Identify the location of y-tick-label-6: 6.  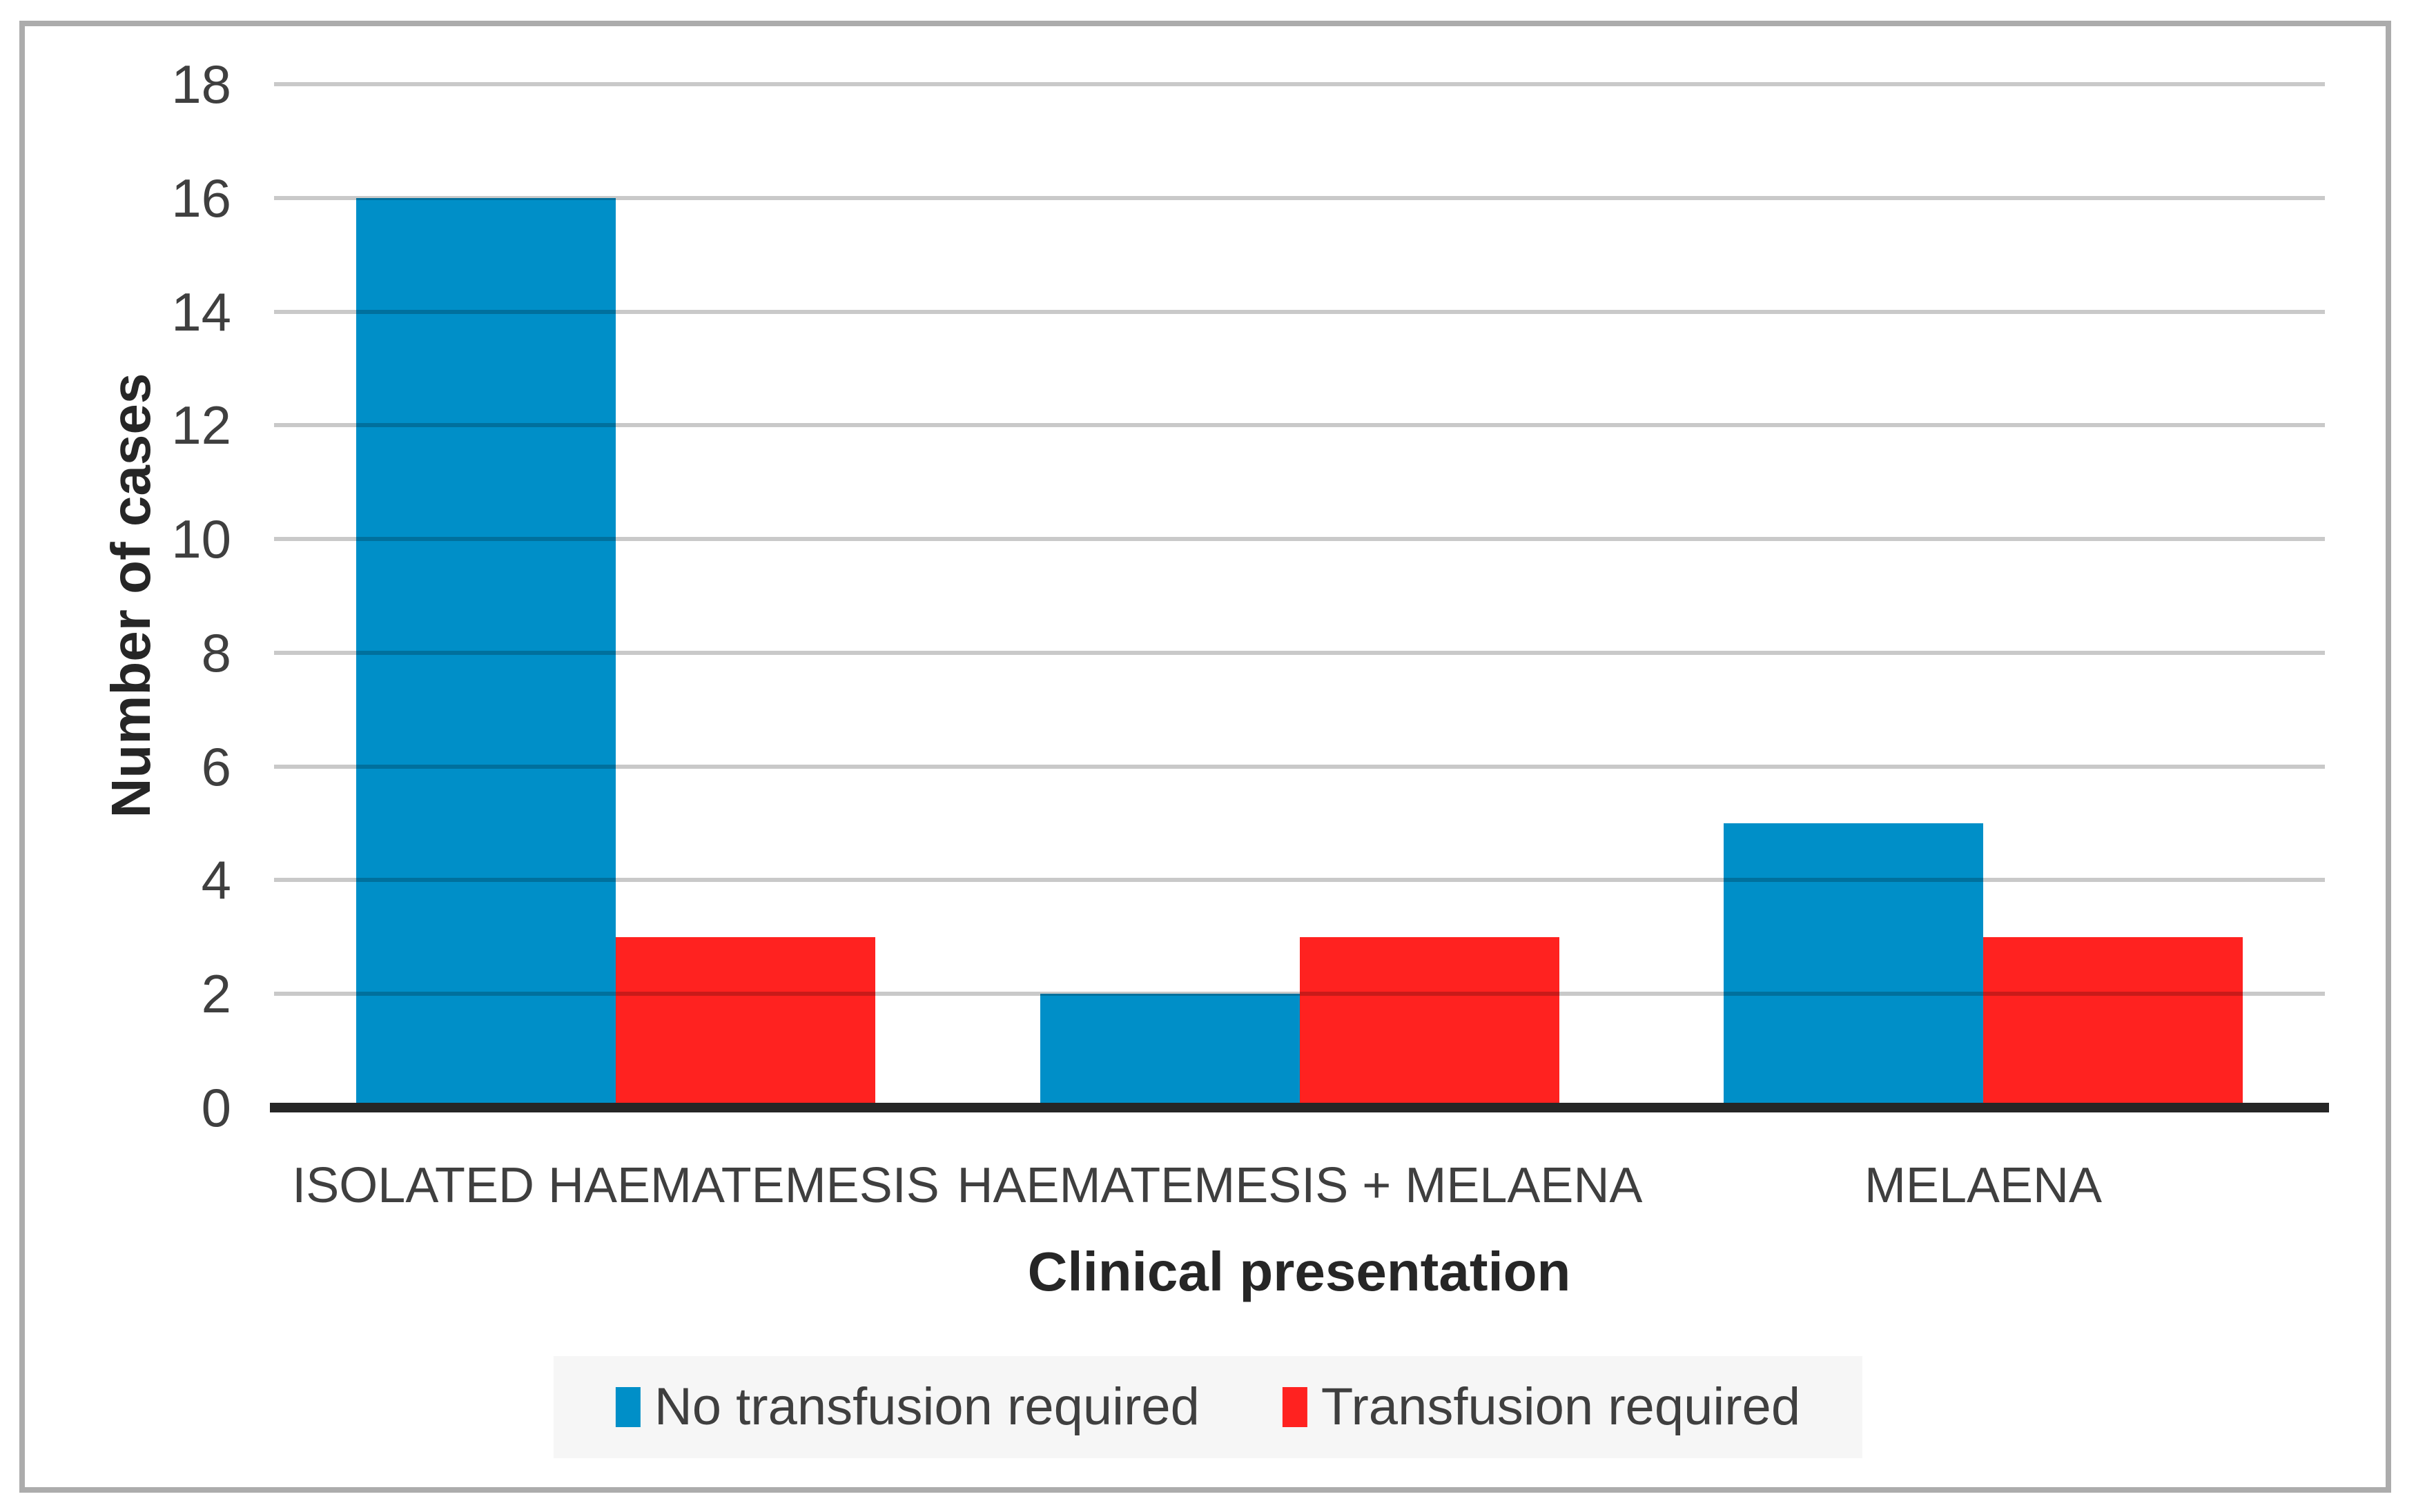
(216, 766).